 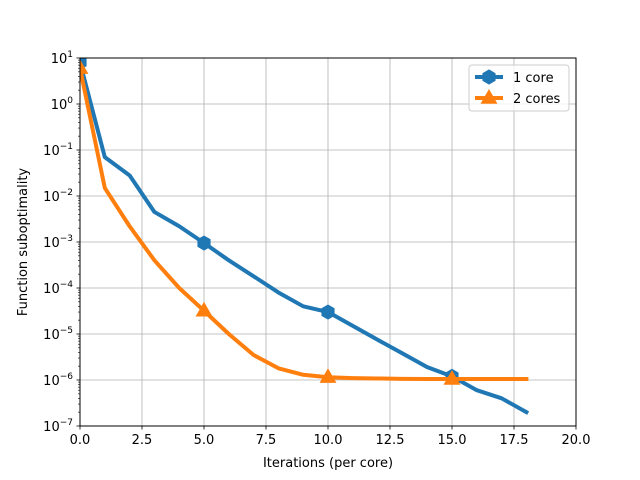 I want to click on legend: 1 core 2 cores, so click(x=519, y=88).